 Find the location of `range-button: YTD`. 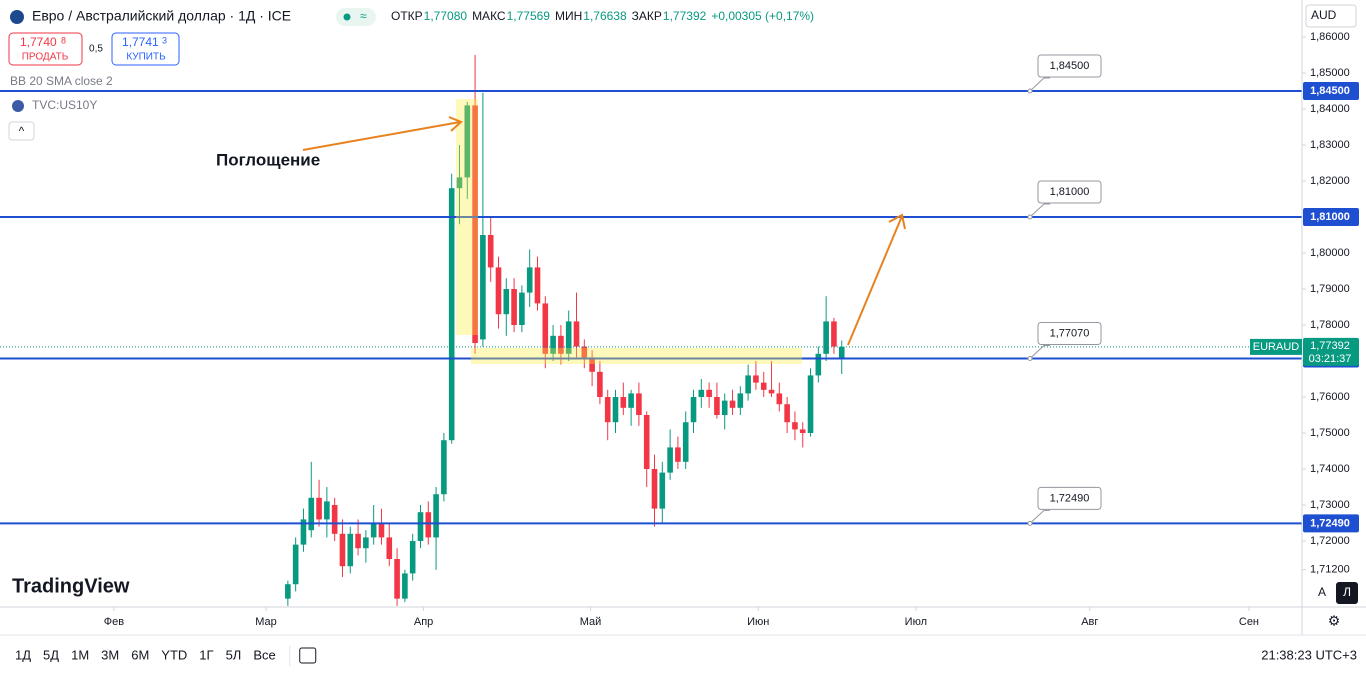

range-button: YTD is located at coordinates (174, 654).